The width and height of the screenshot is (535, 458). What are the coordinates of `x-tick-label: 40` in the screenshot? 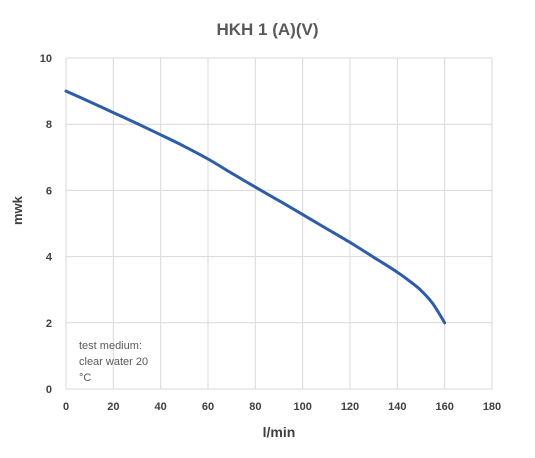 It's located at (161, 407).